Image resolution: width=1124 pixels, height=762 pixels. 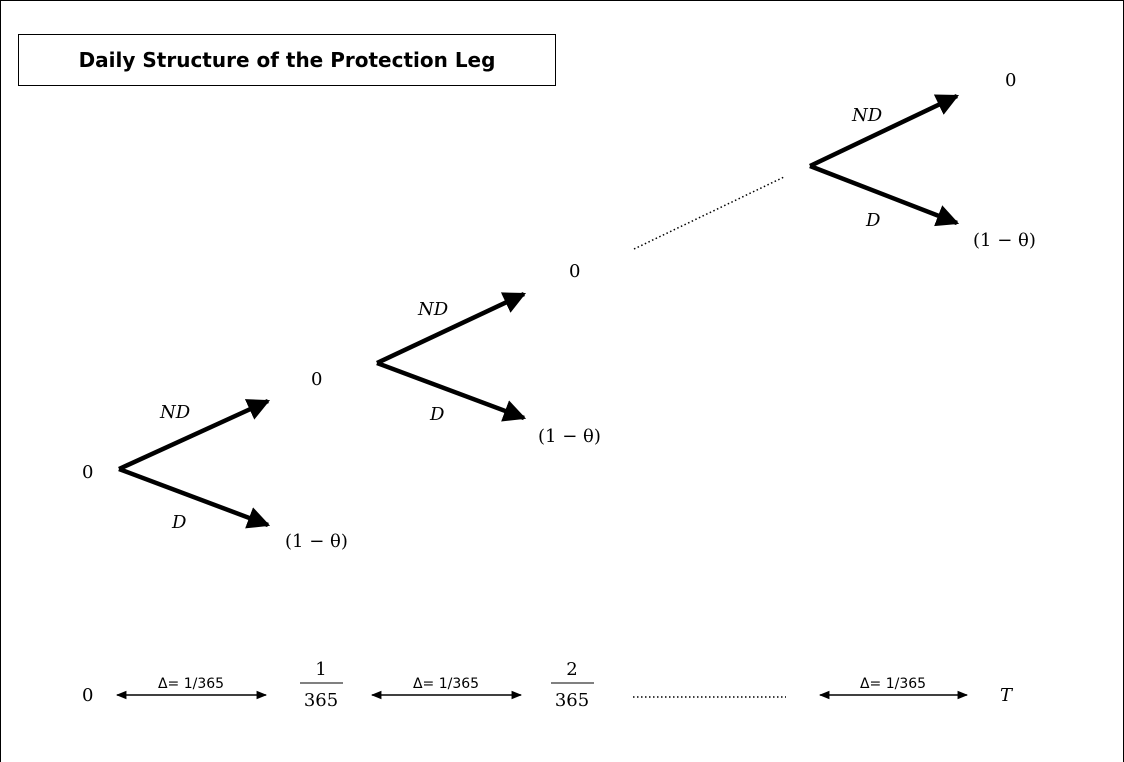 What do you see at coordinates (446, 684) in the screenshot?
I see `interval-label-2: Δ= 1/365` at bounding box center [446, 684].